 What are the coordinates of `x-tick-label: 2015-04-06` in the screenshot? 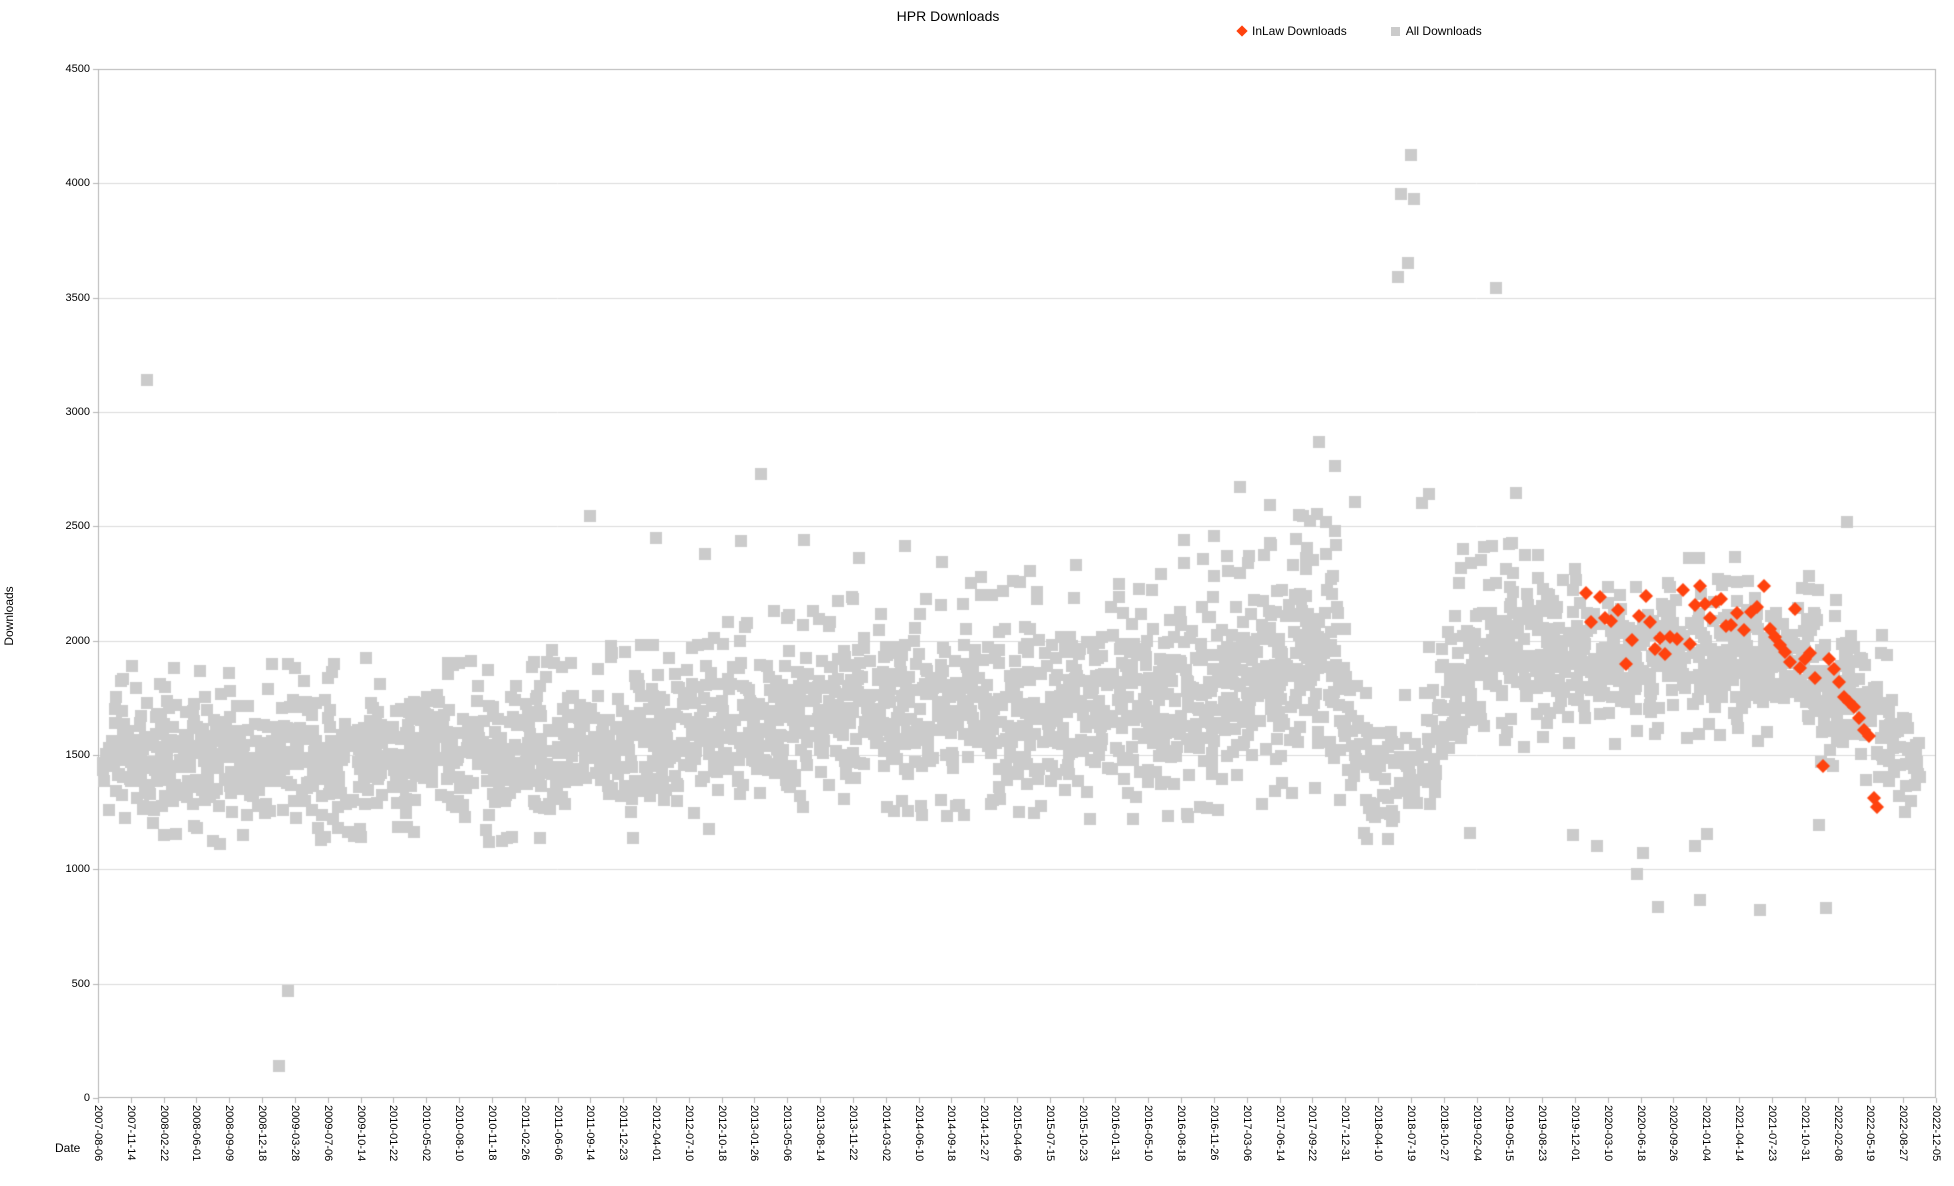 It's located at (1017, 1133).